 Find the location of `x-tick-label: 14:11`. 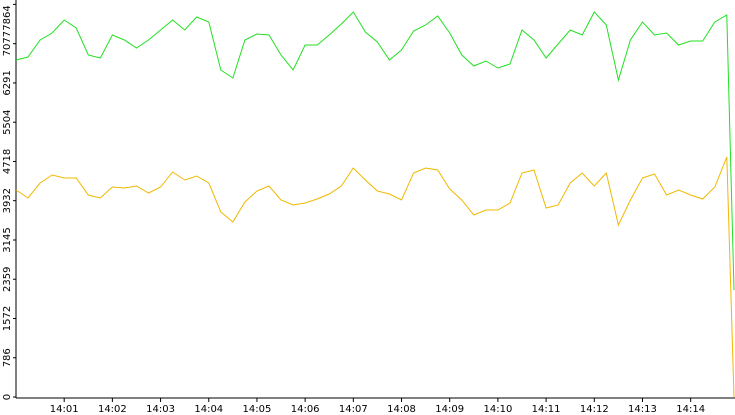

x-tick-label: 14:11 is located at coordinates (546, 409).